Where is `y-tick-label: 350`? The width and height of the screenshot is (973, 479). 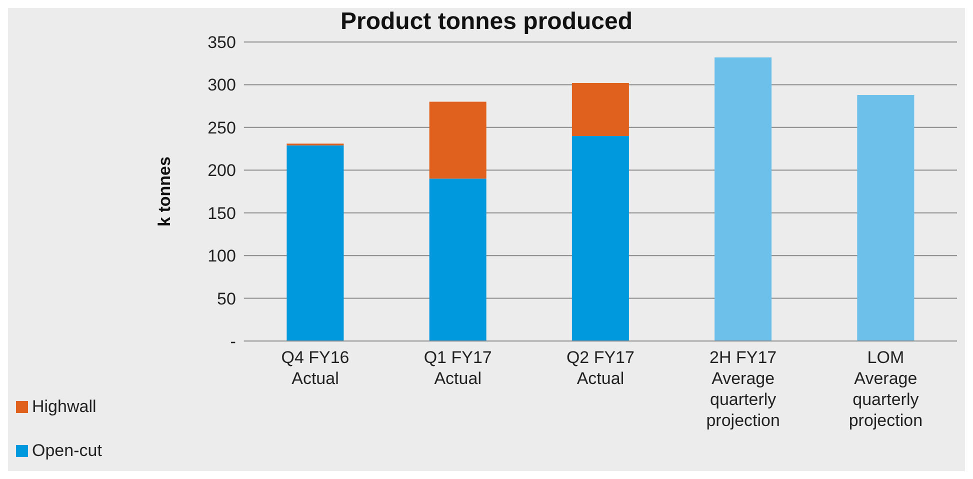 y-tick-label: 350 is located at coordinates (222, 42).